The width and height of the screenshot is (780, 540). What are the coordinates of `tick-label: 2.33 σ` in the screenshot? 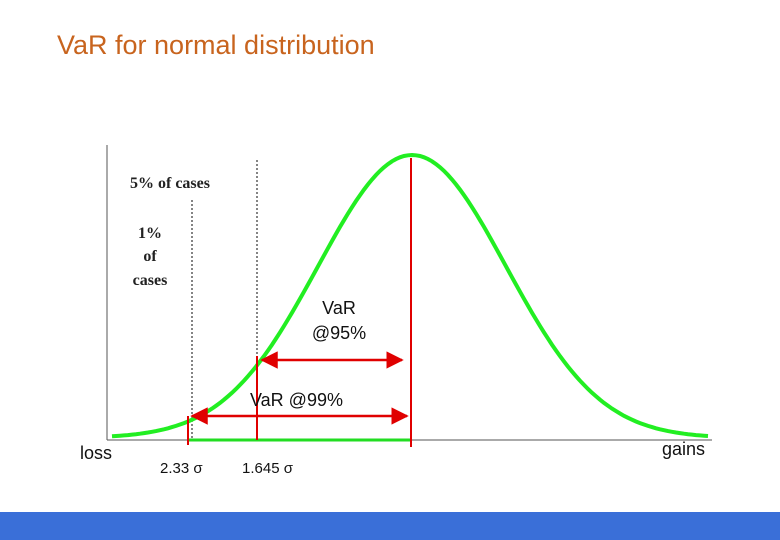 It's located at (181, 468).